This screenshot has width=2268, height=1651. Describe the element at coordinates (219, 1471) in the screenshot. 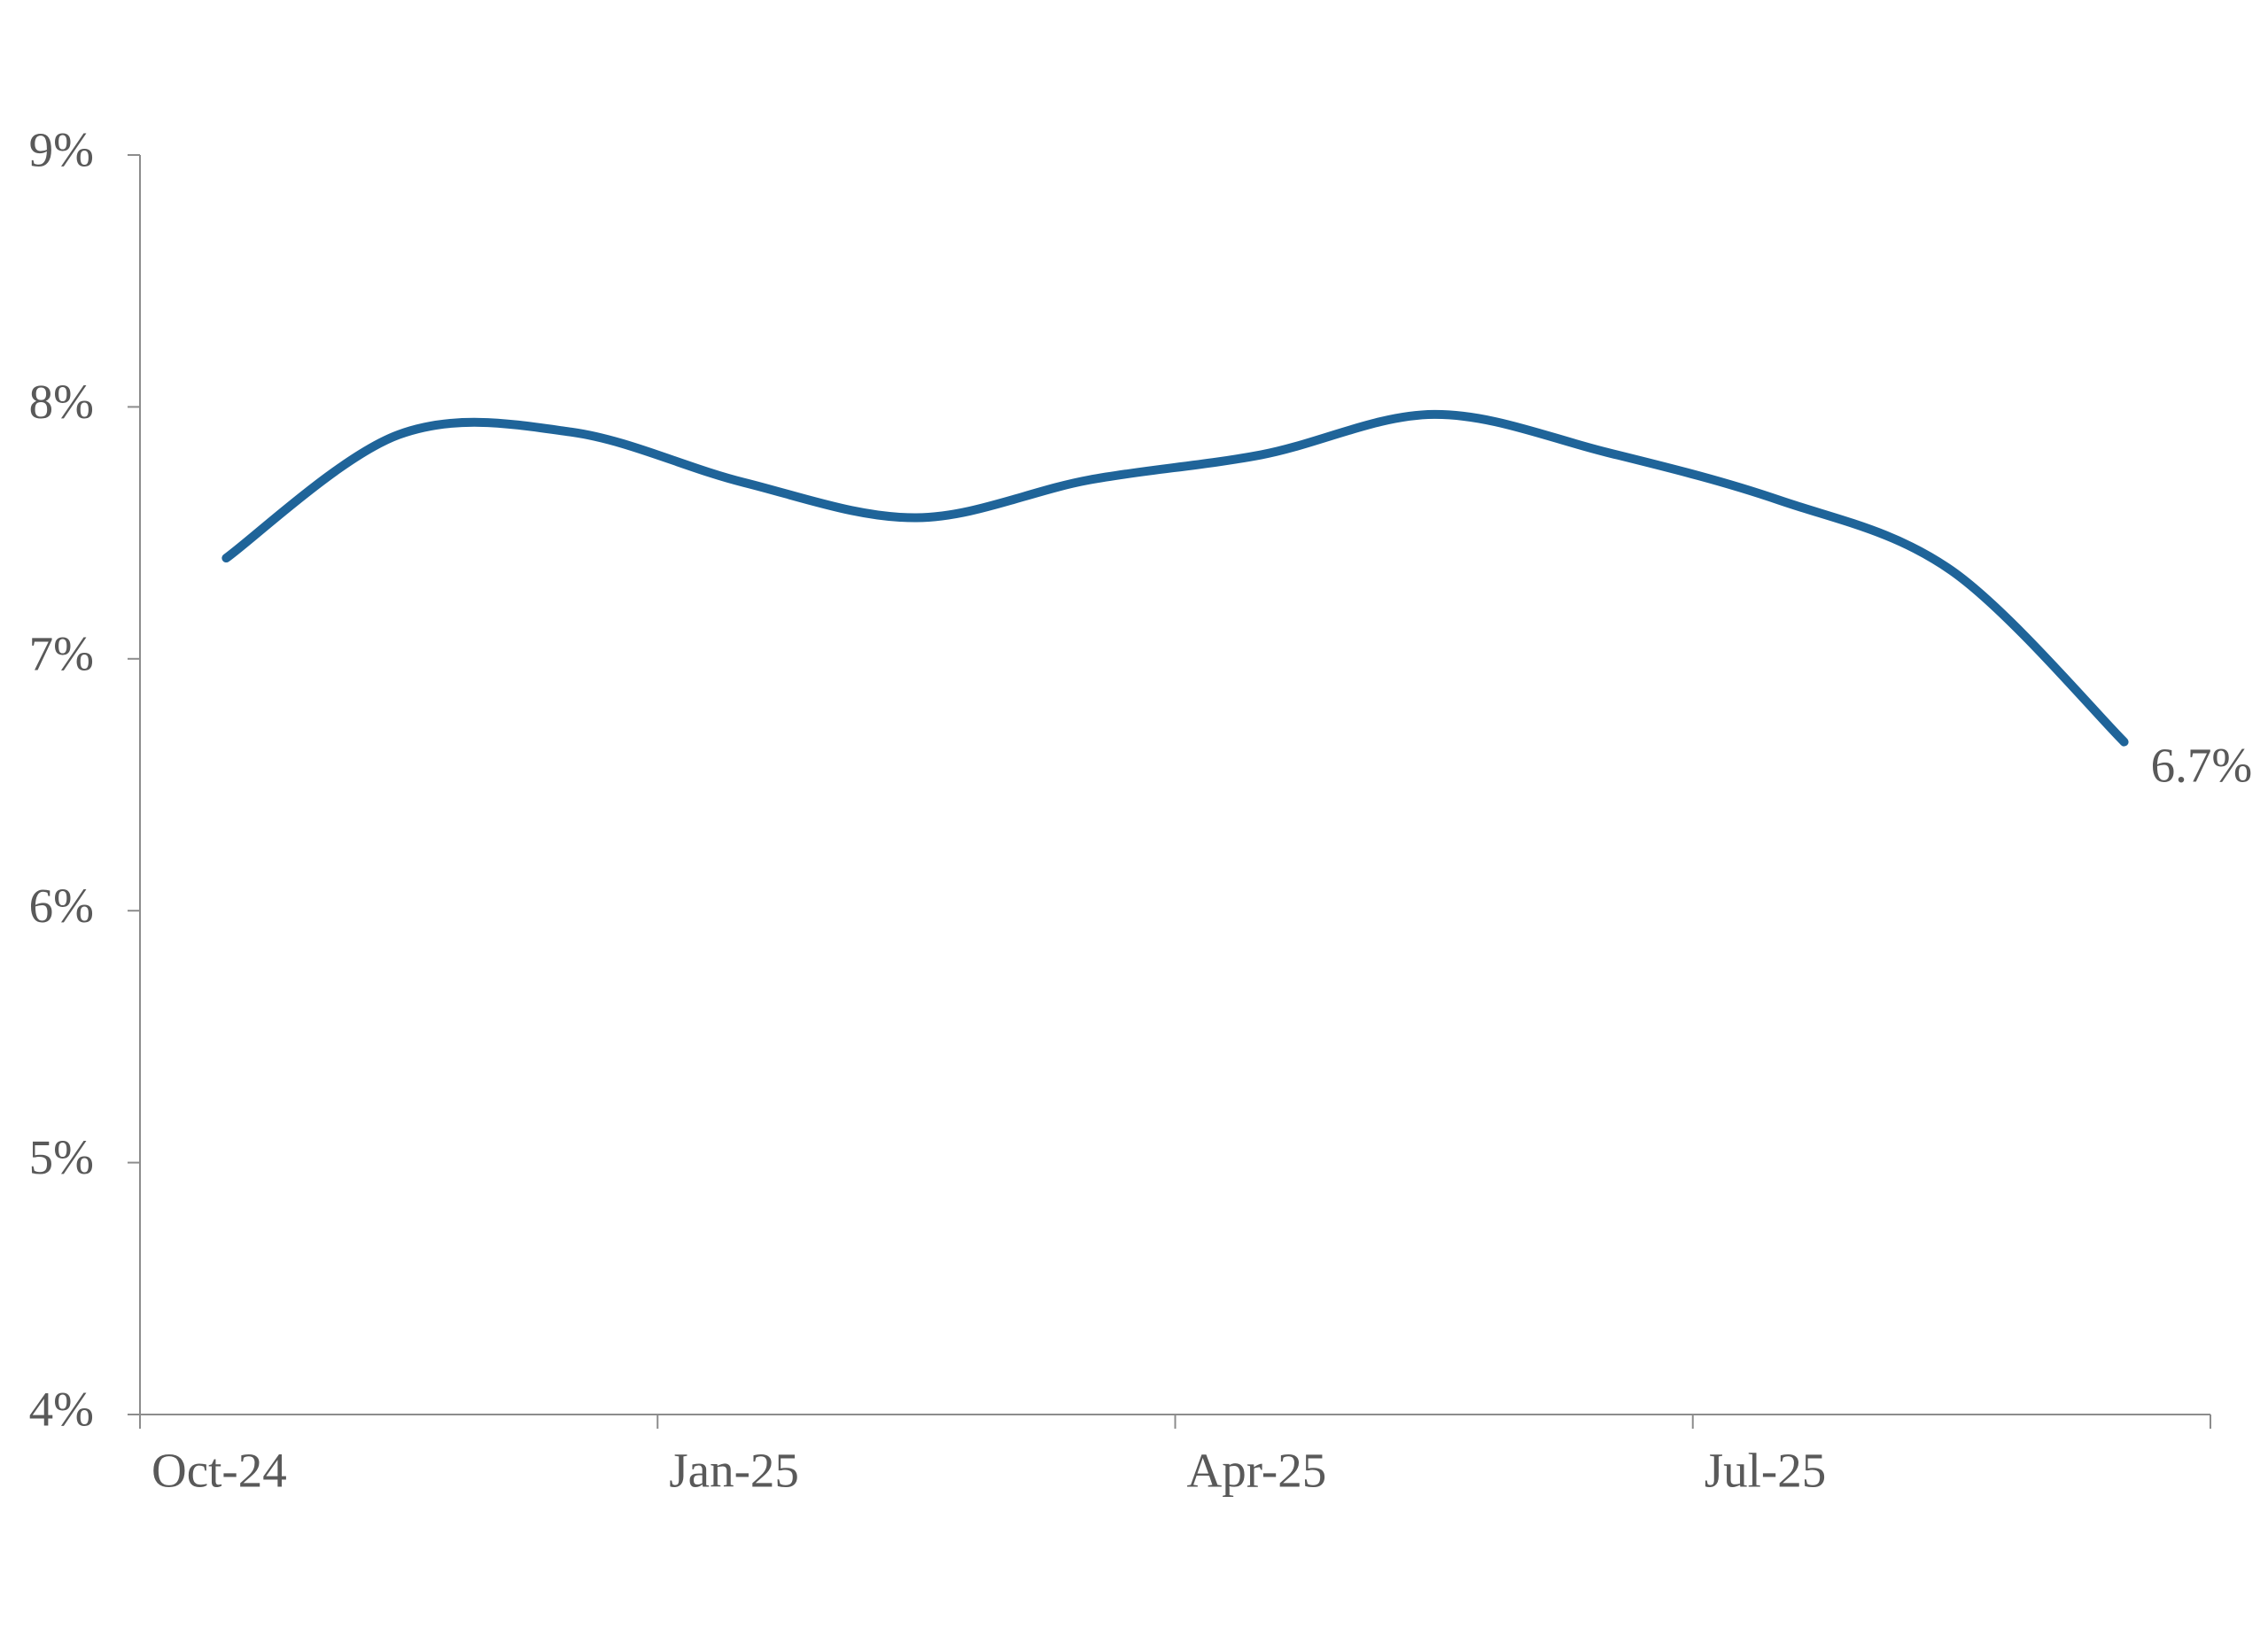

I see `x-tick-label: Oct-24` at that location.